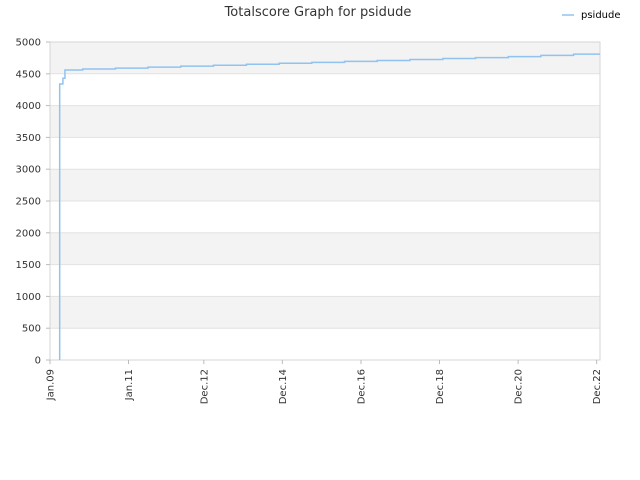 The width and height of the screenshot is (640, 480). Describe the element at coordinates (28, 106) in the screenshot. I see `y-tick-label: 4000` at that location.